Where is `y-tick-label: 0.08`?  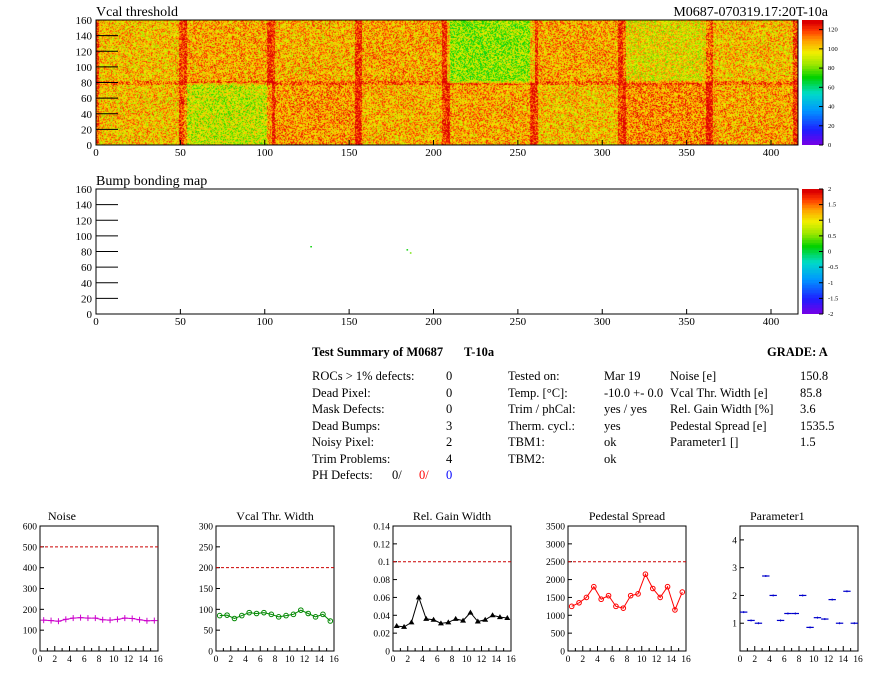
y-tick-label: 0.08 is located at coordinates (381, 581).